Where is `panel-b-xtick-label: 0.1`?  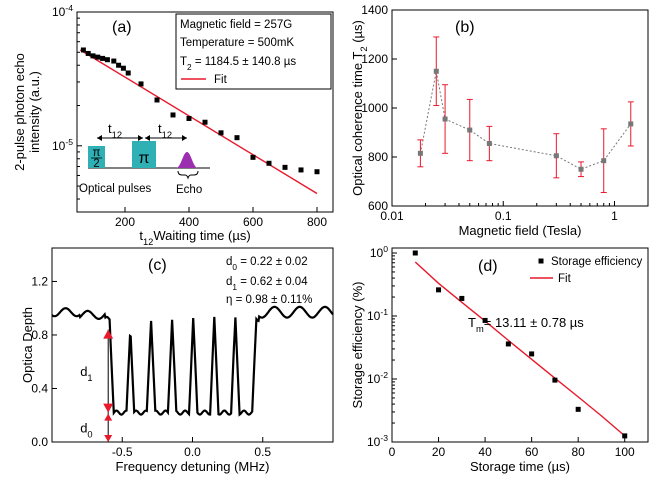
panel-b-xtick-label: 0.1 is located at coordinates (503, 216).